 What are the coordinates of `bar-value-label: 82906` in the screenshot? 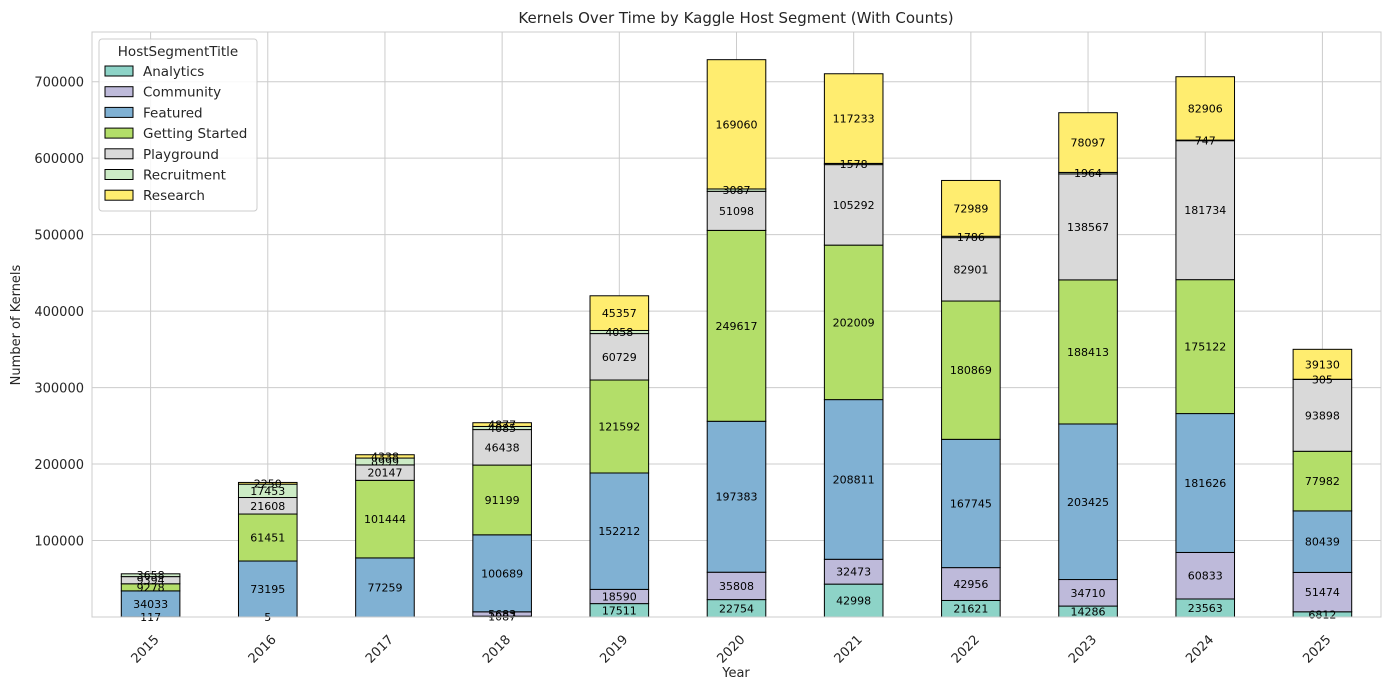 It's located at (1205, 108).